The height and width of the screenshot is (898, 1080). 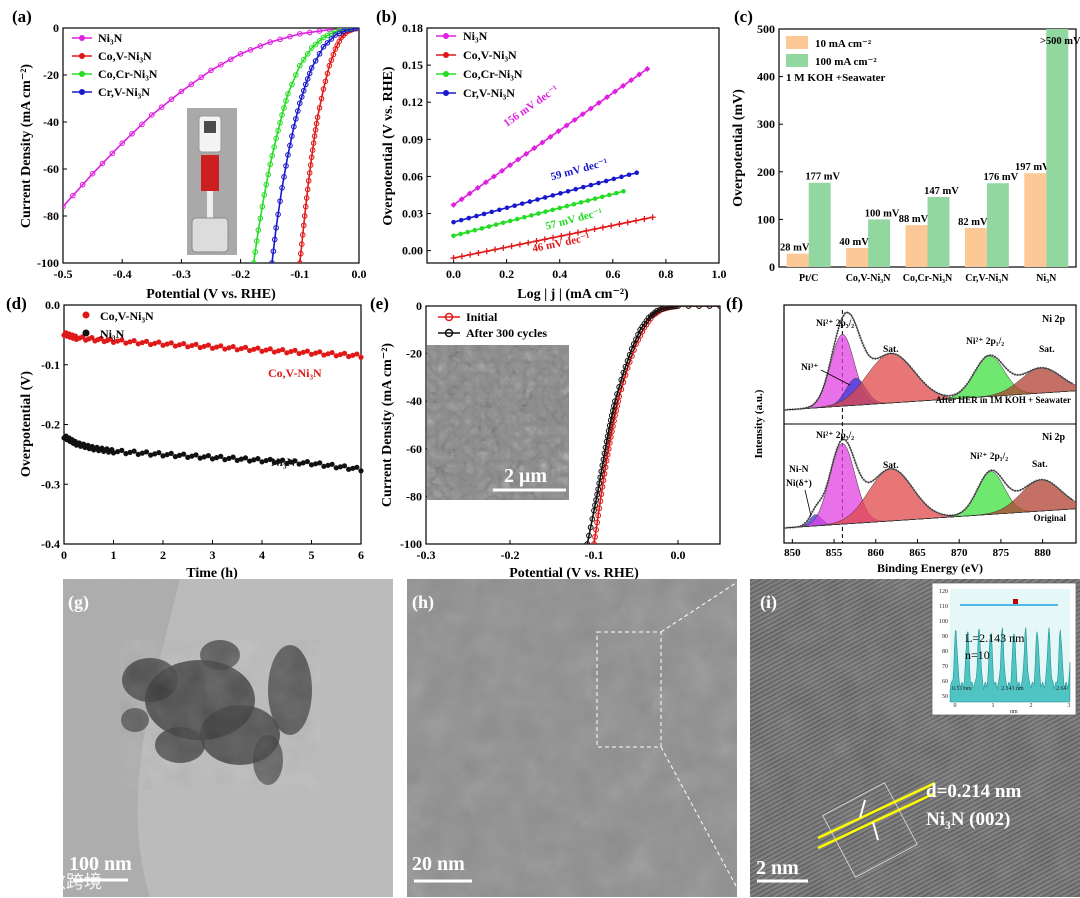 I want to click on x-tick-label: -0.3, so click(x=426, y=555).